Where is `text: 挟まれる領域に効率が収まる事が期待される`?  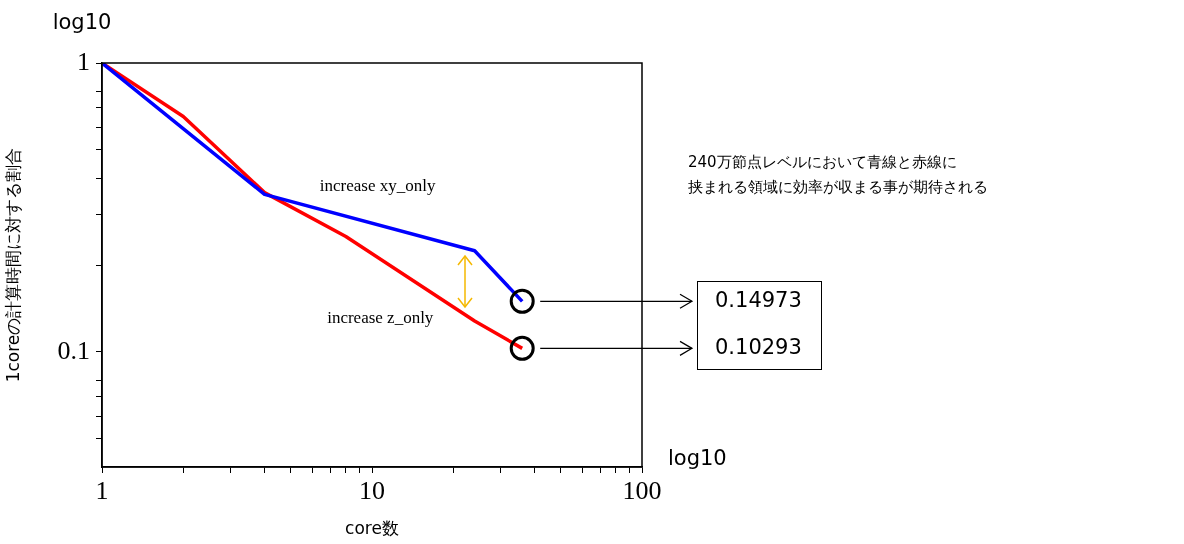
text: 挟まれる領域に効率が収まる事が期待される is located at coordinates (838, 187).